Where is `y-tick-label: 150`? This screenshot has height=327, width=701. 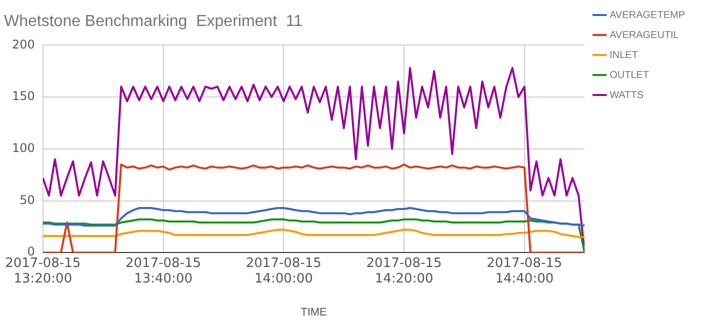 y-tick-label: 150 is located at coordinates (23, 96).